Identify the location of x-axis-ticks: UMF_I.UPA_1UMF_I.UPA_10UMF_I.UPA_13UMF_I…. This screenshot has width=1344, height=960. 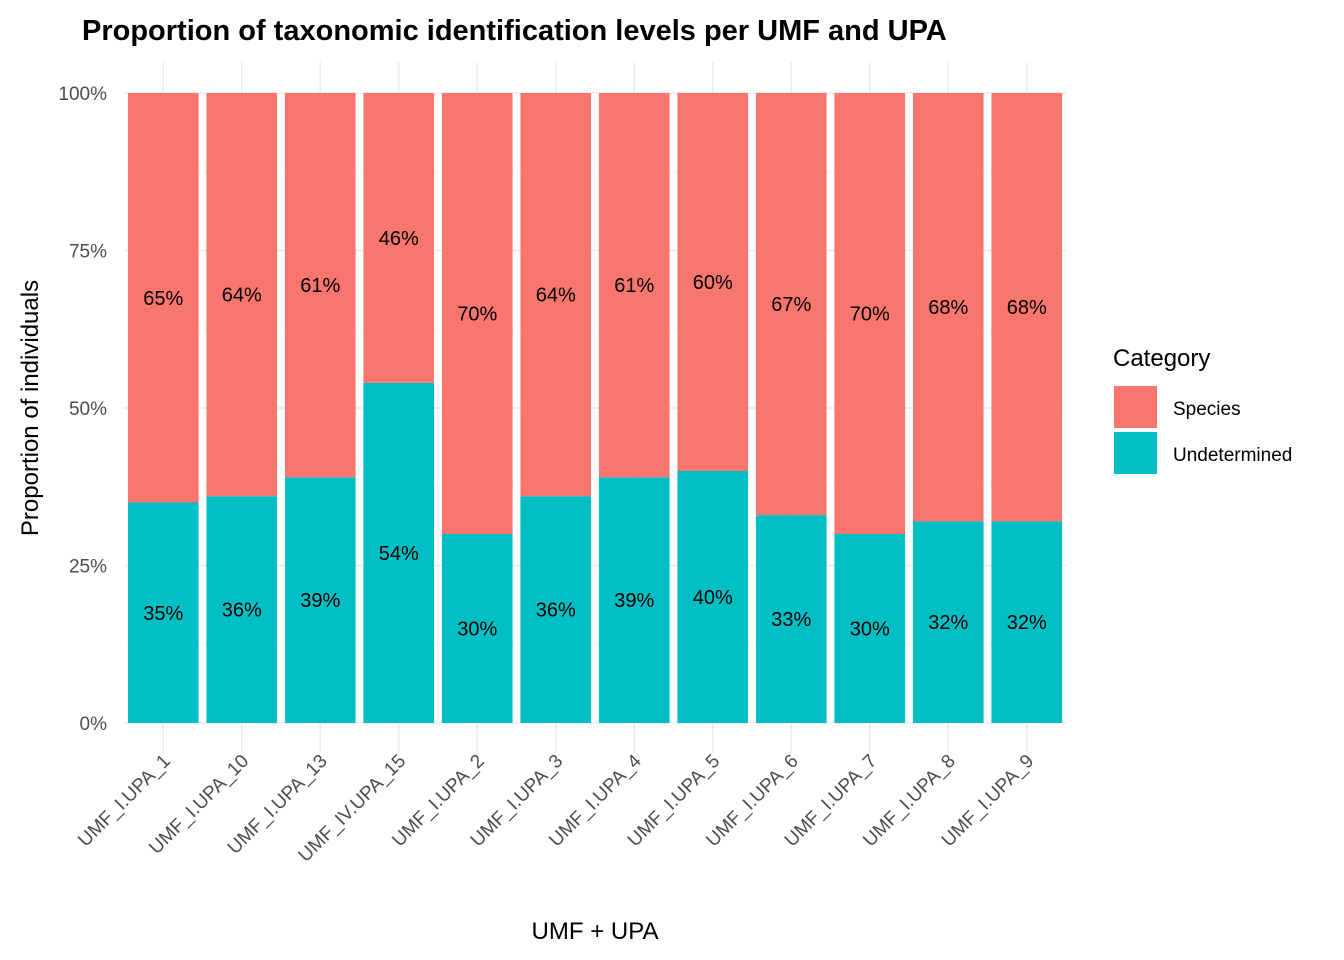
(556, 808).